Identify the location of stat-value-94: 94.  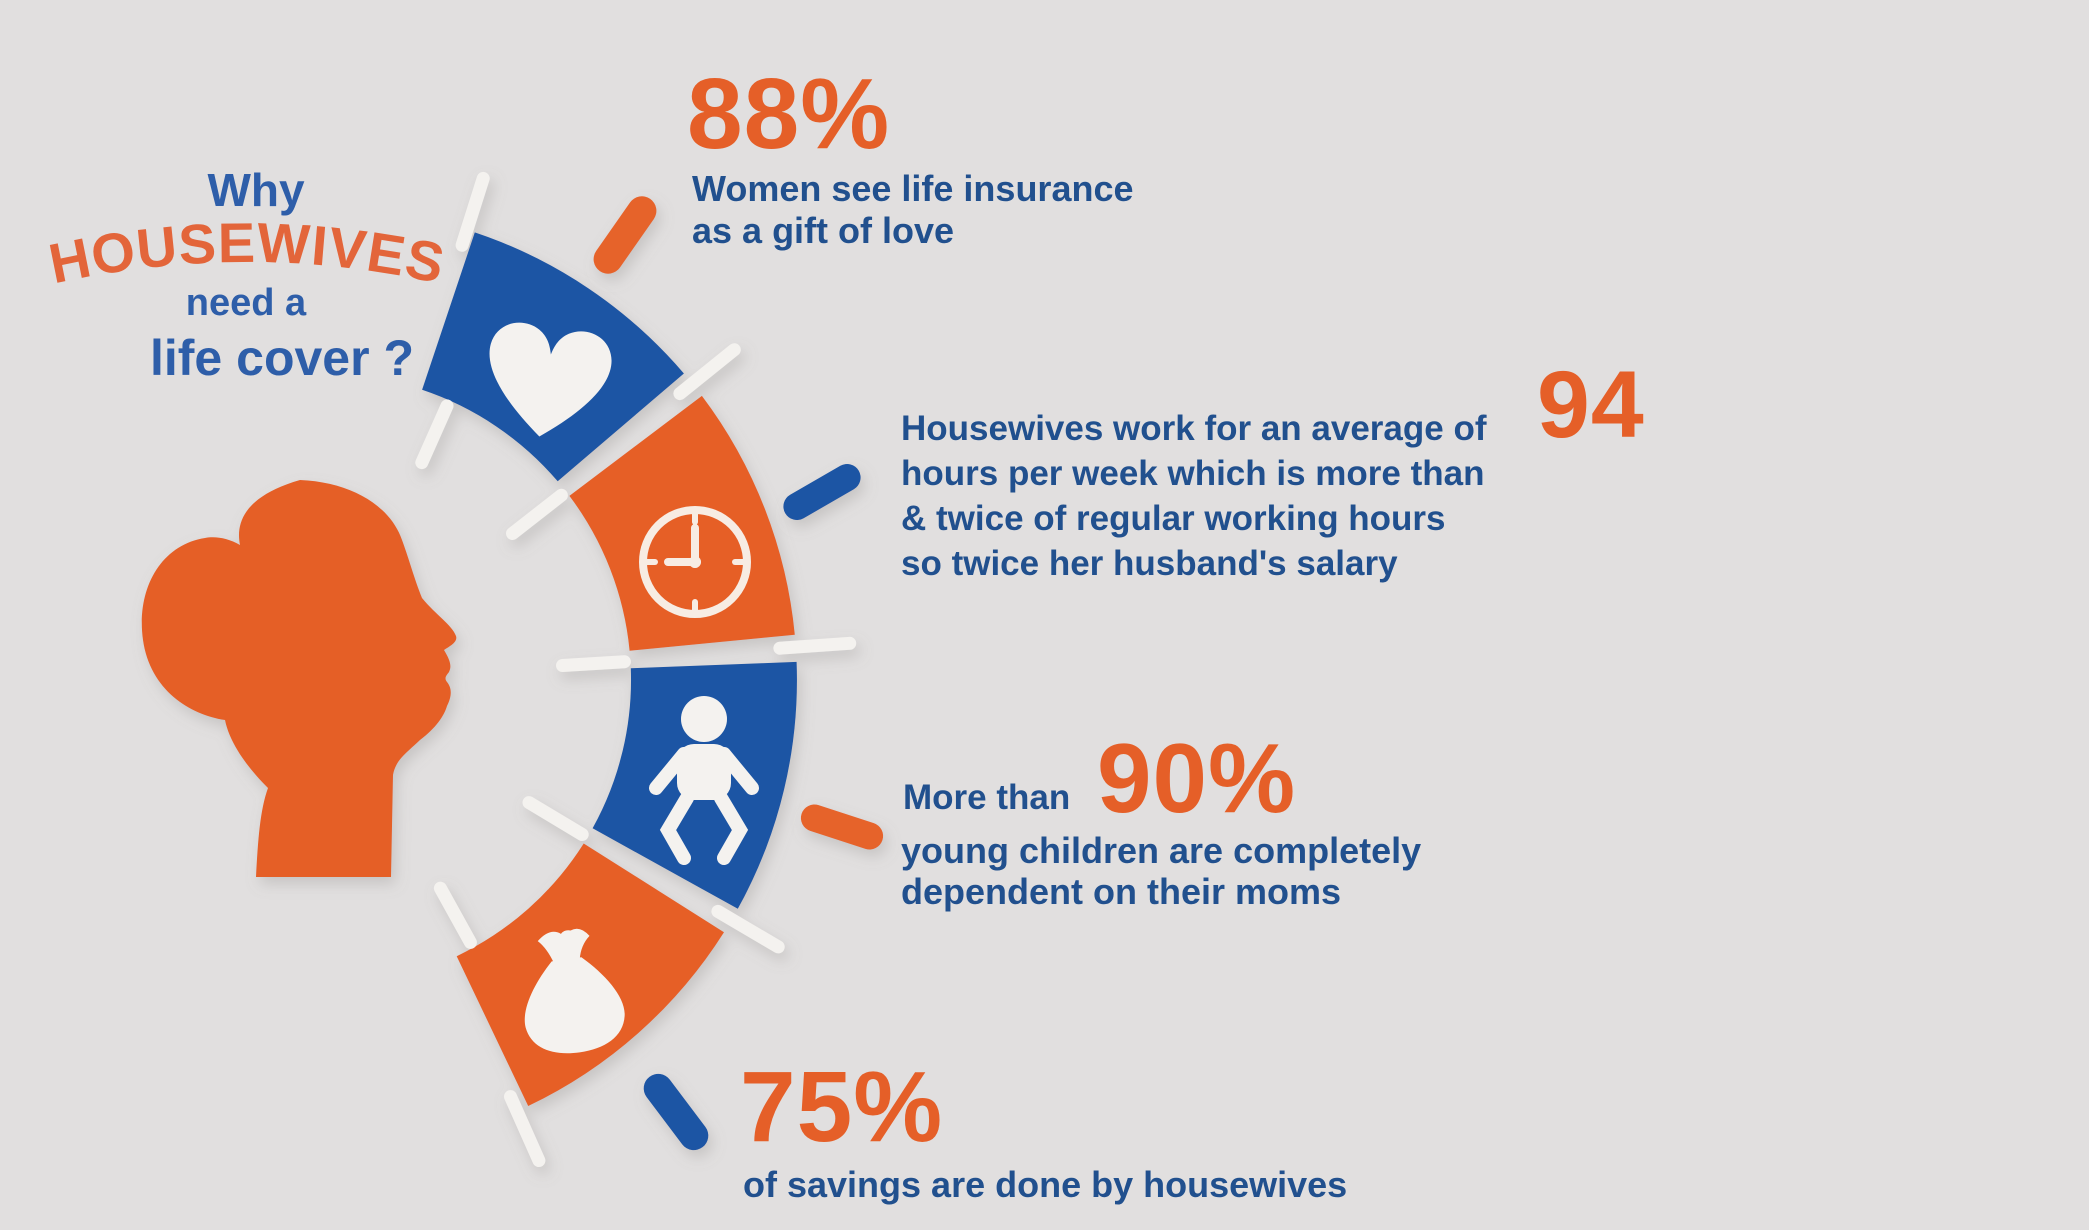
(1591, 405).